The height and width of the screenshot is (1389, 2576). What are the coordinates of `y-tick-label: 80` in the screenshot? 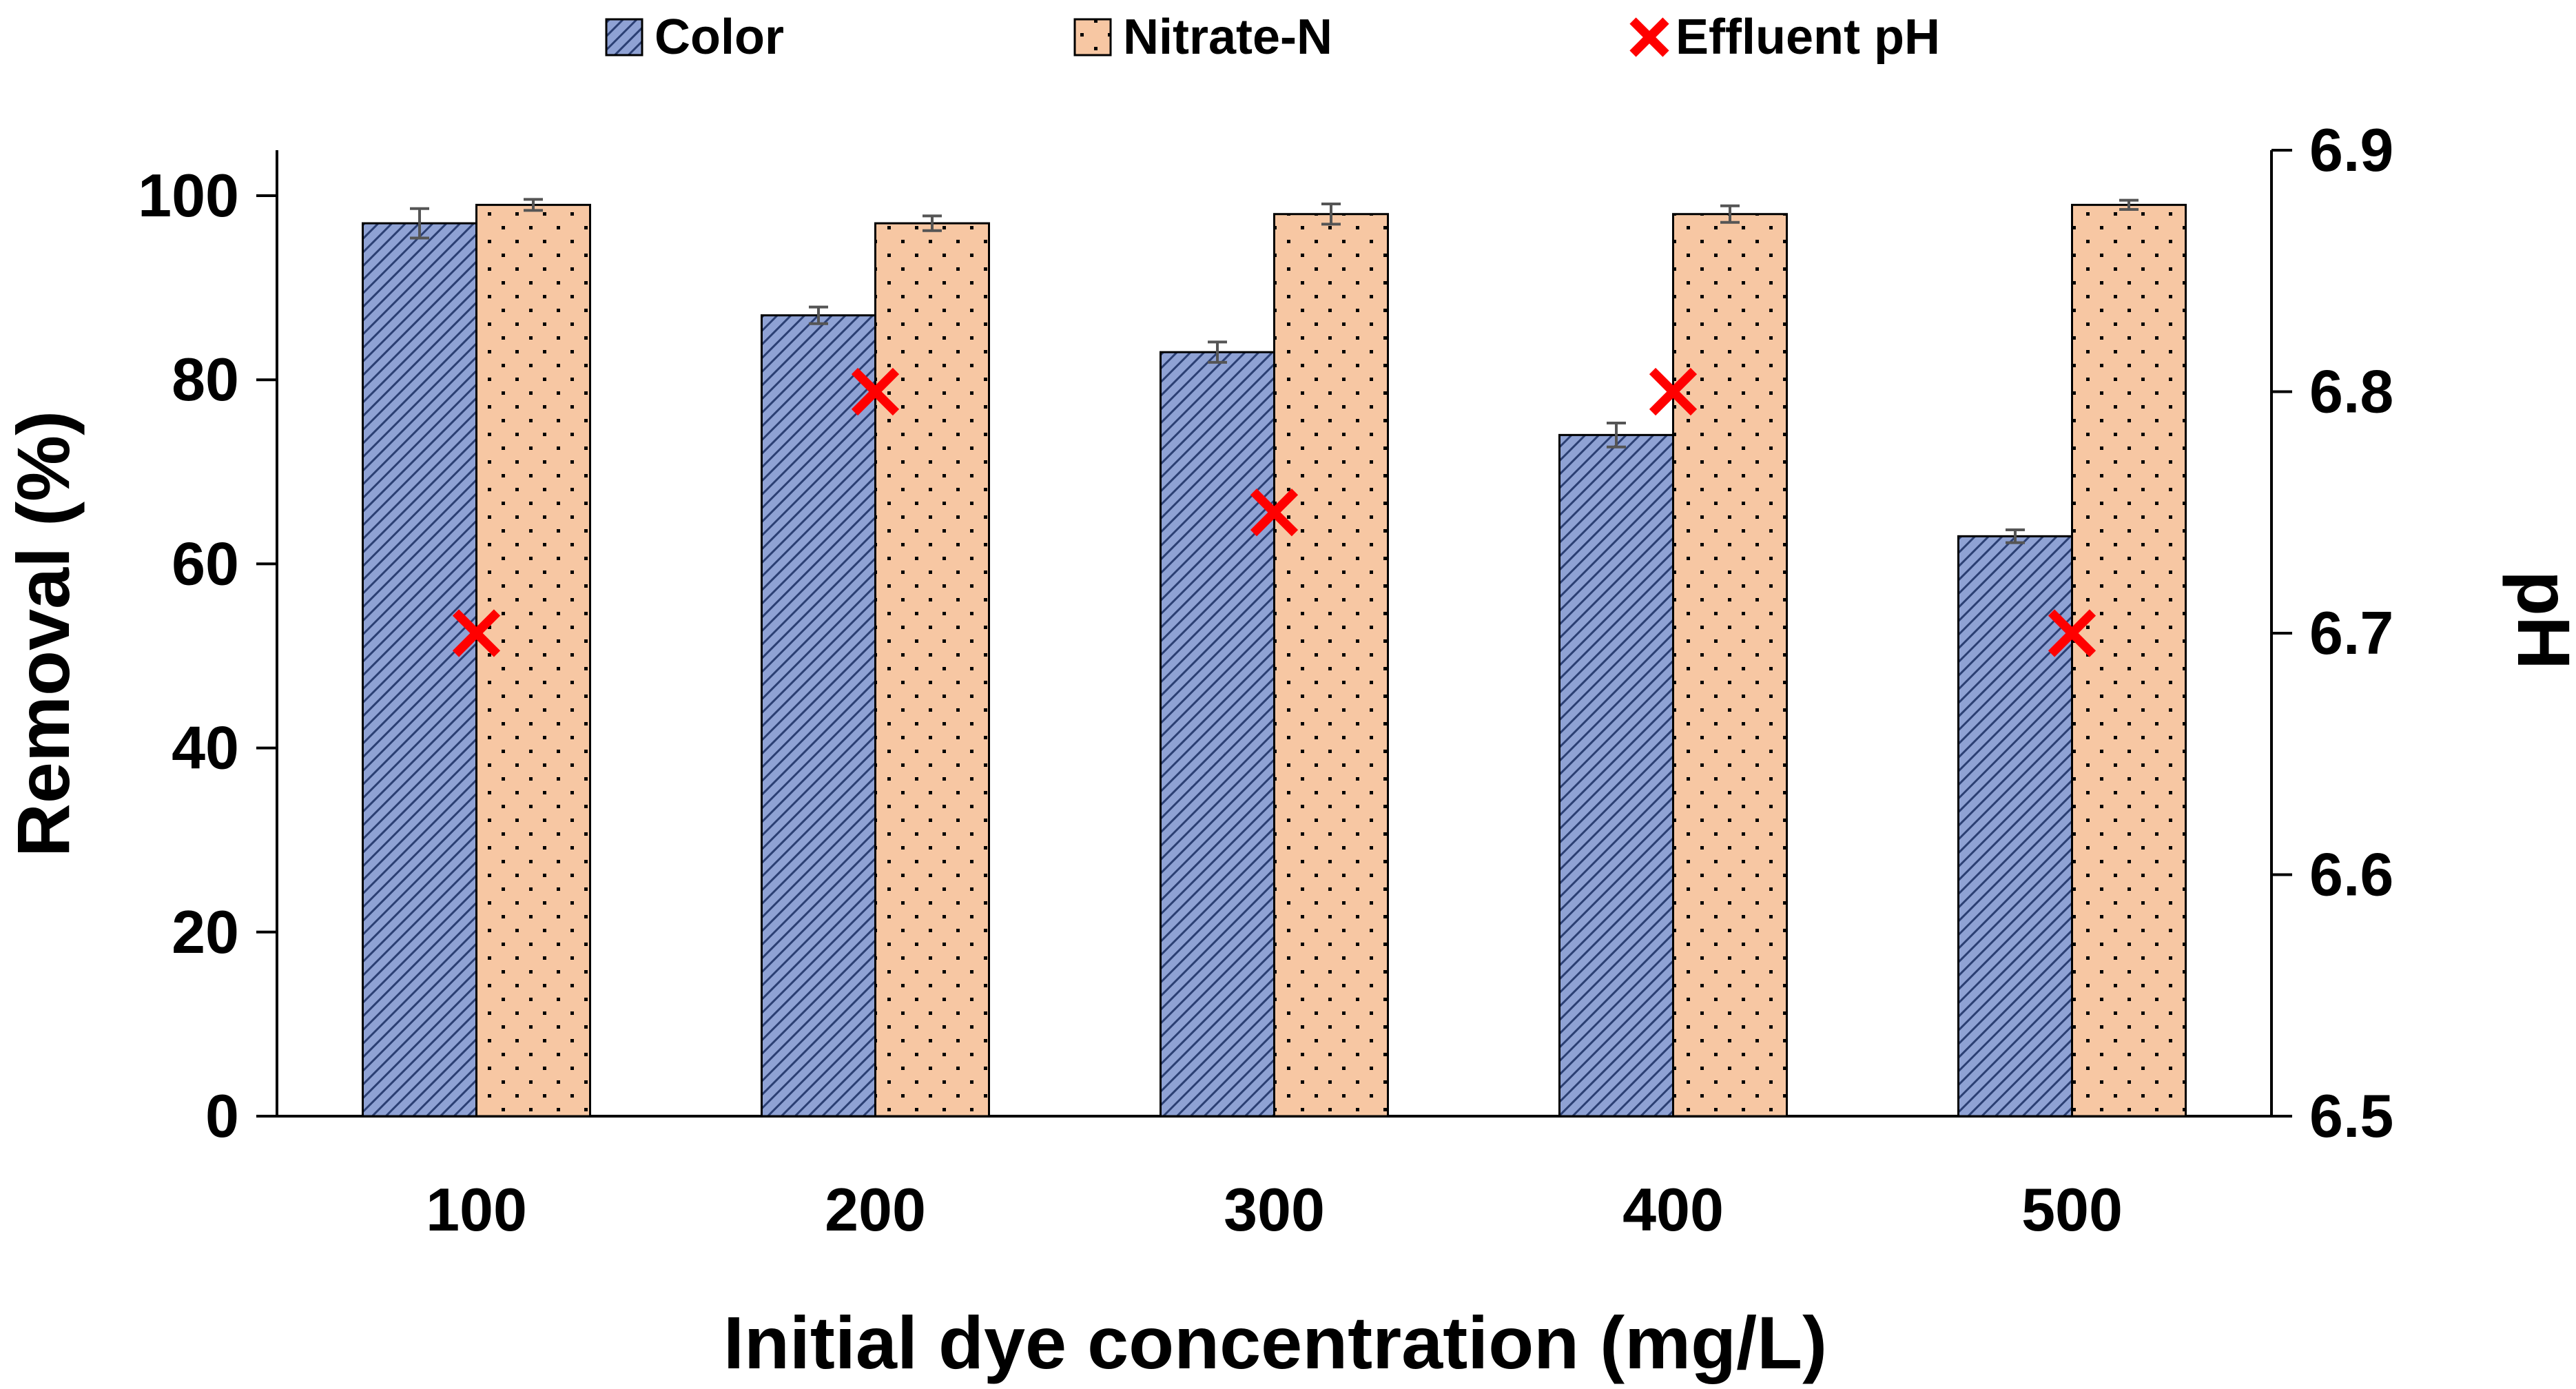 It's located at (205, 379).